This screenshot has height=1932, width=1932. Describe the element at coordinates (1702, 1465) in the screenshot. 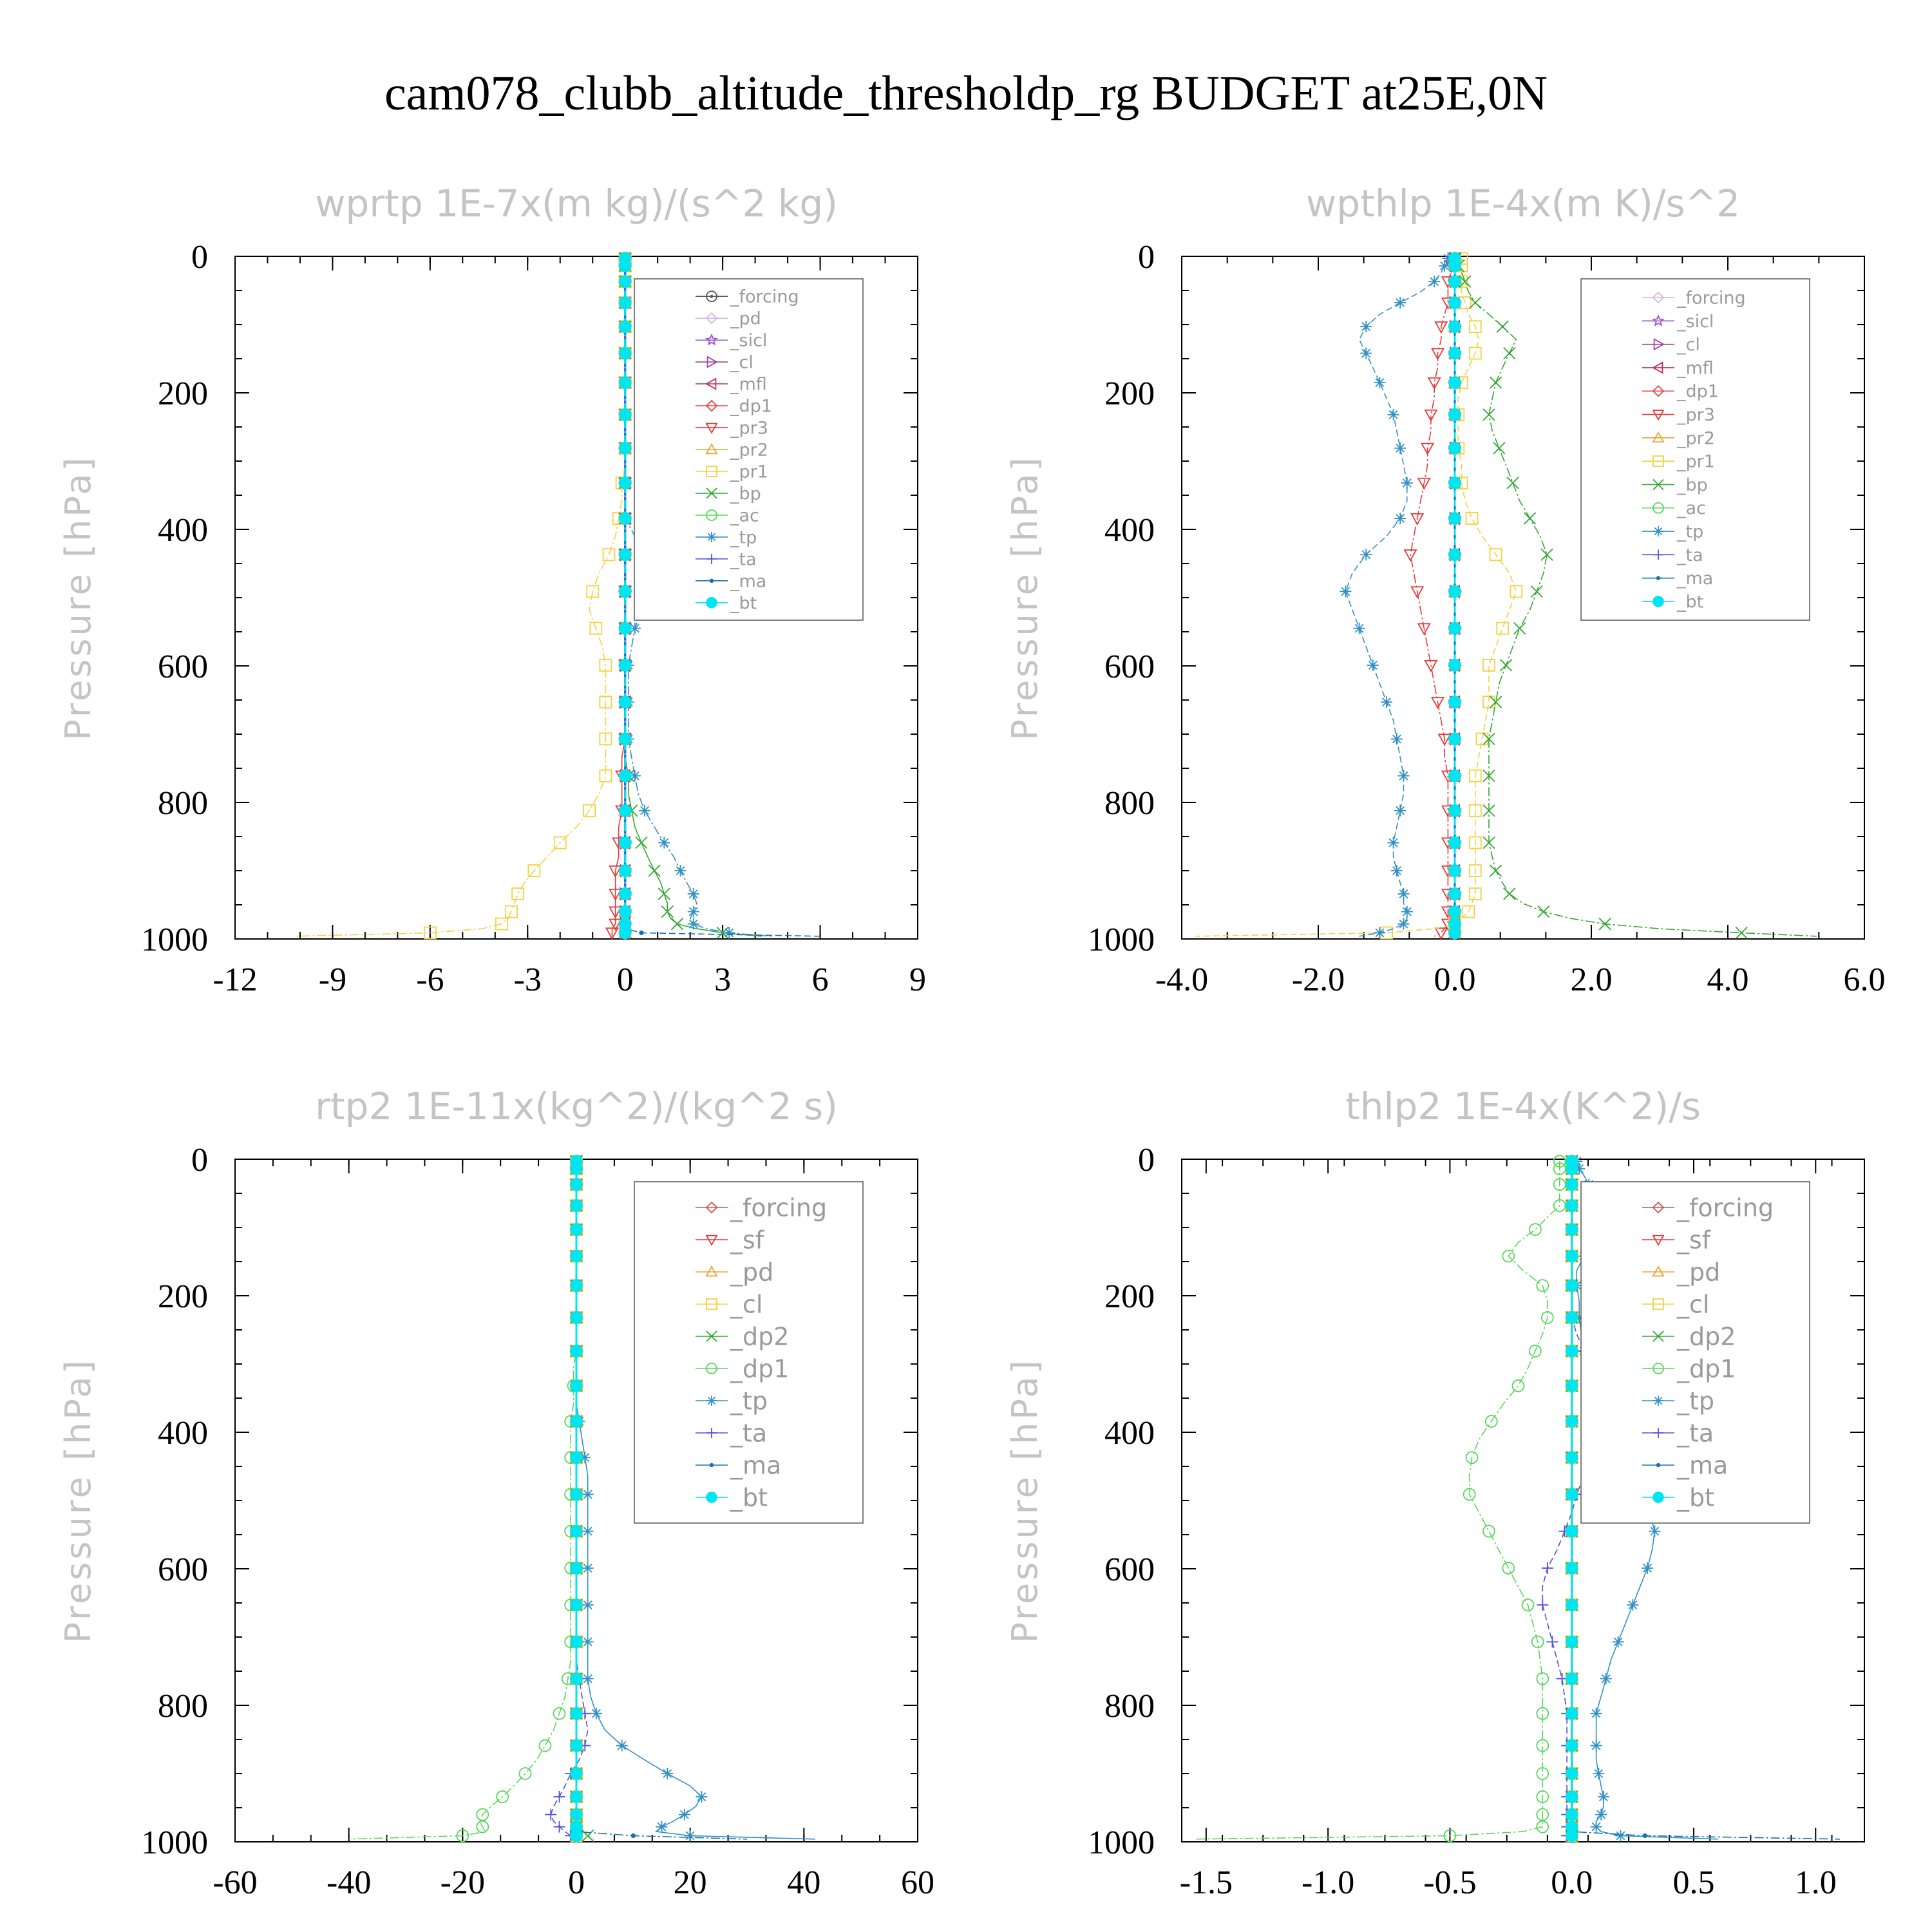

I see `legend-label: _ma` at that location.